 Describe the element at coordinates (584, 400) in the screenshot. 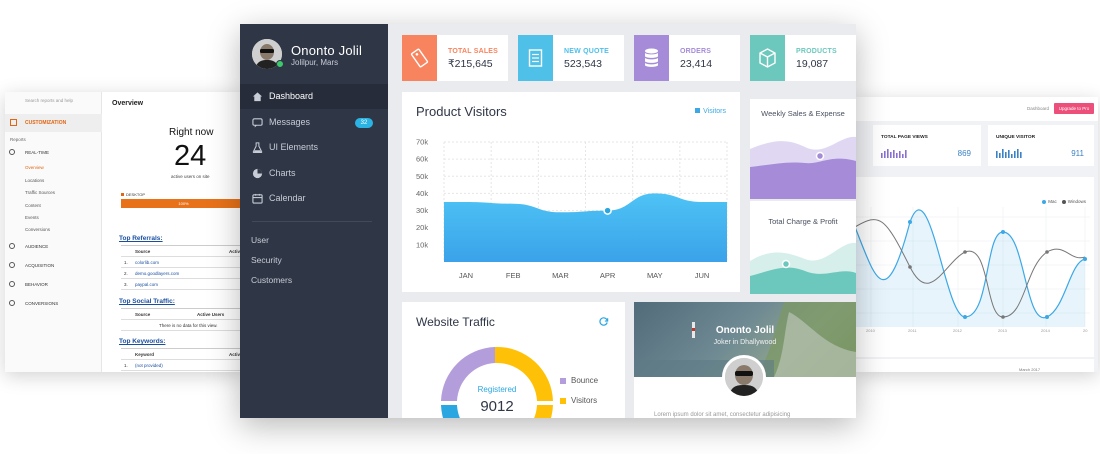

I see `legend-visitors-label: Visitors` at that location.